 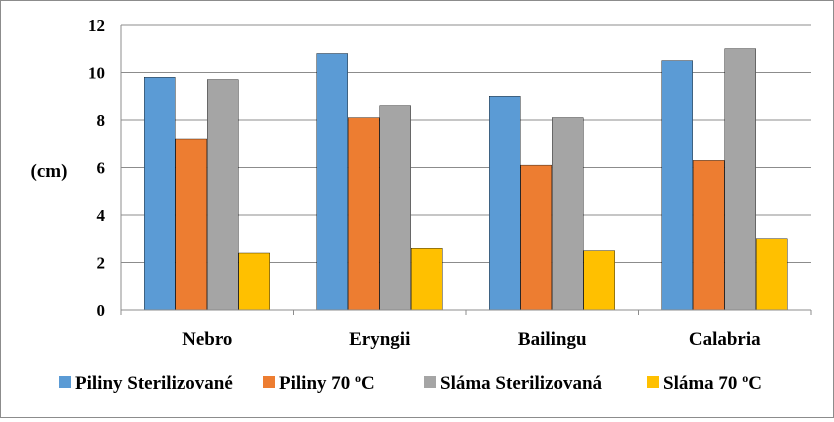 I want to click on y-tick-label-4: 8, so click(x=101, y=120).